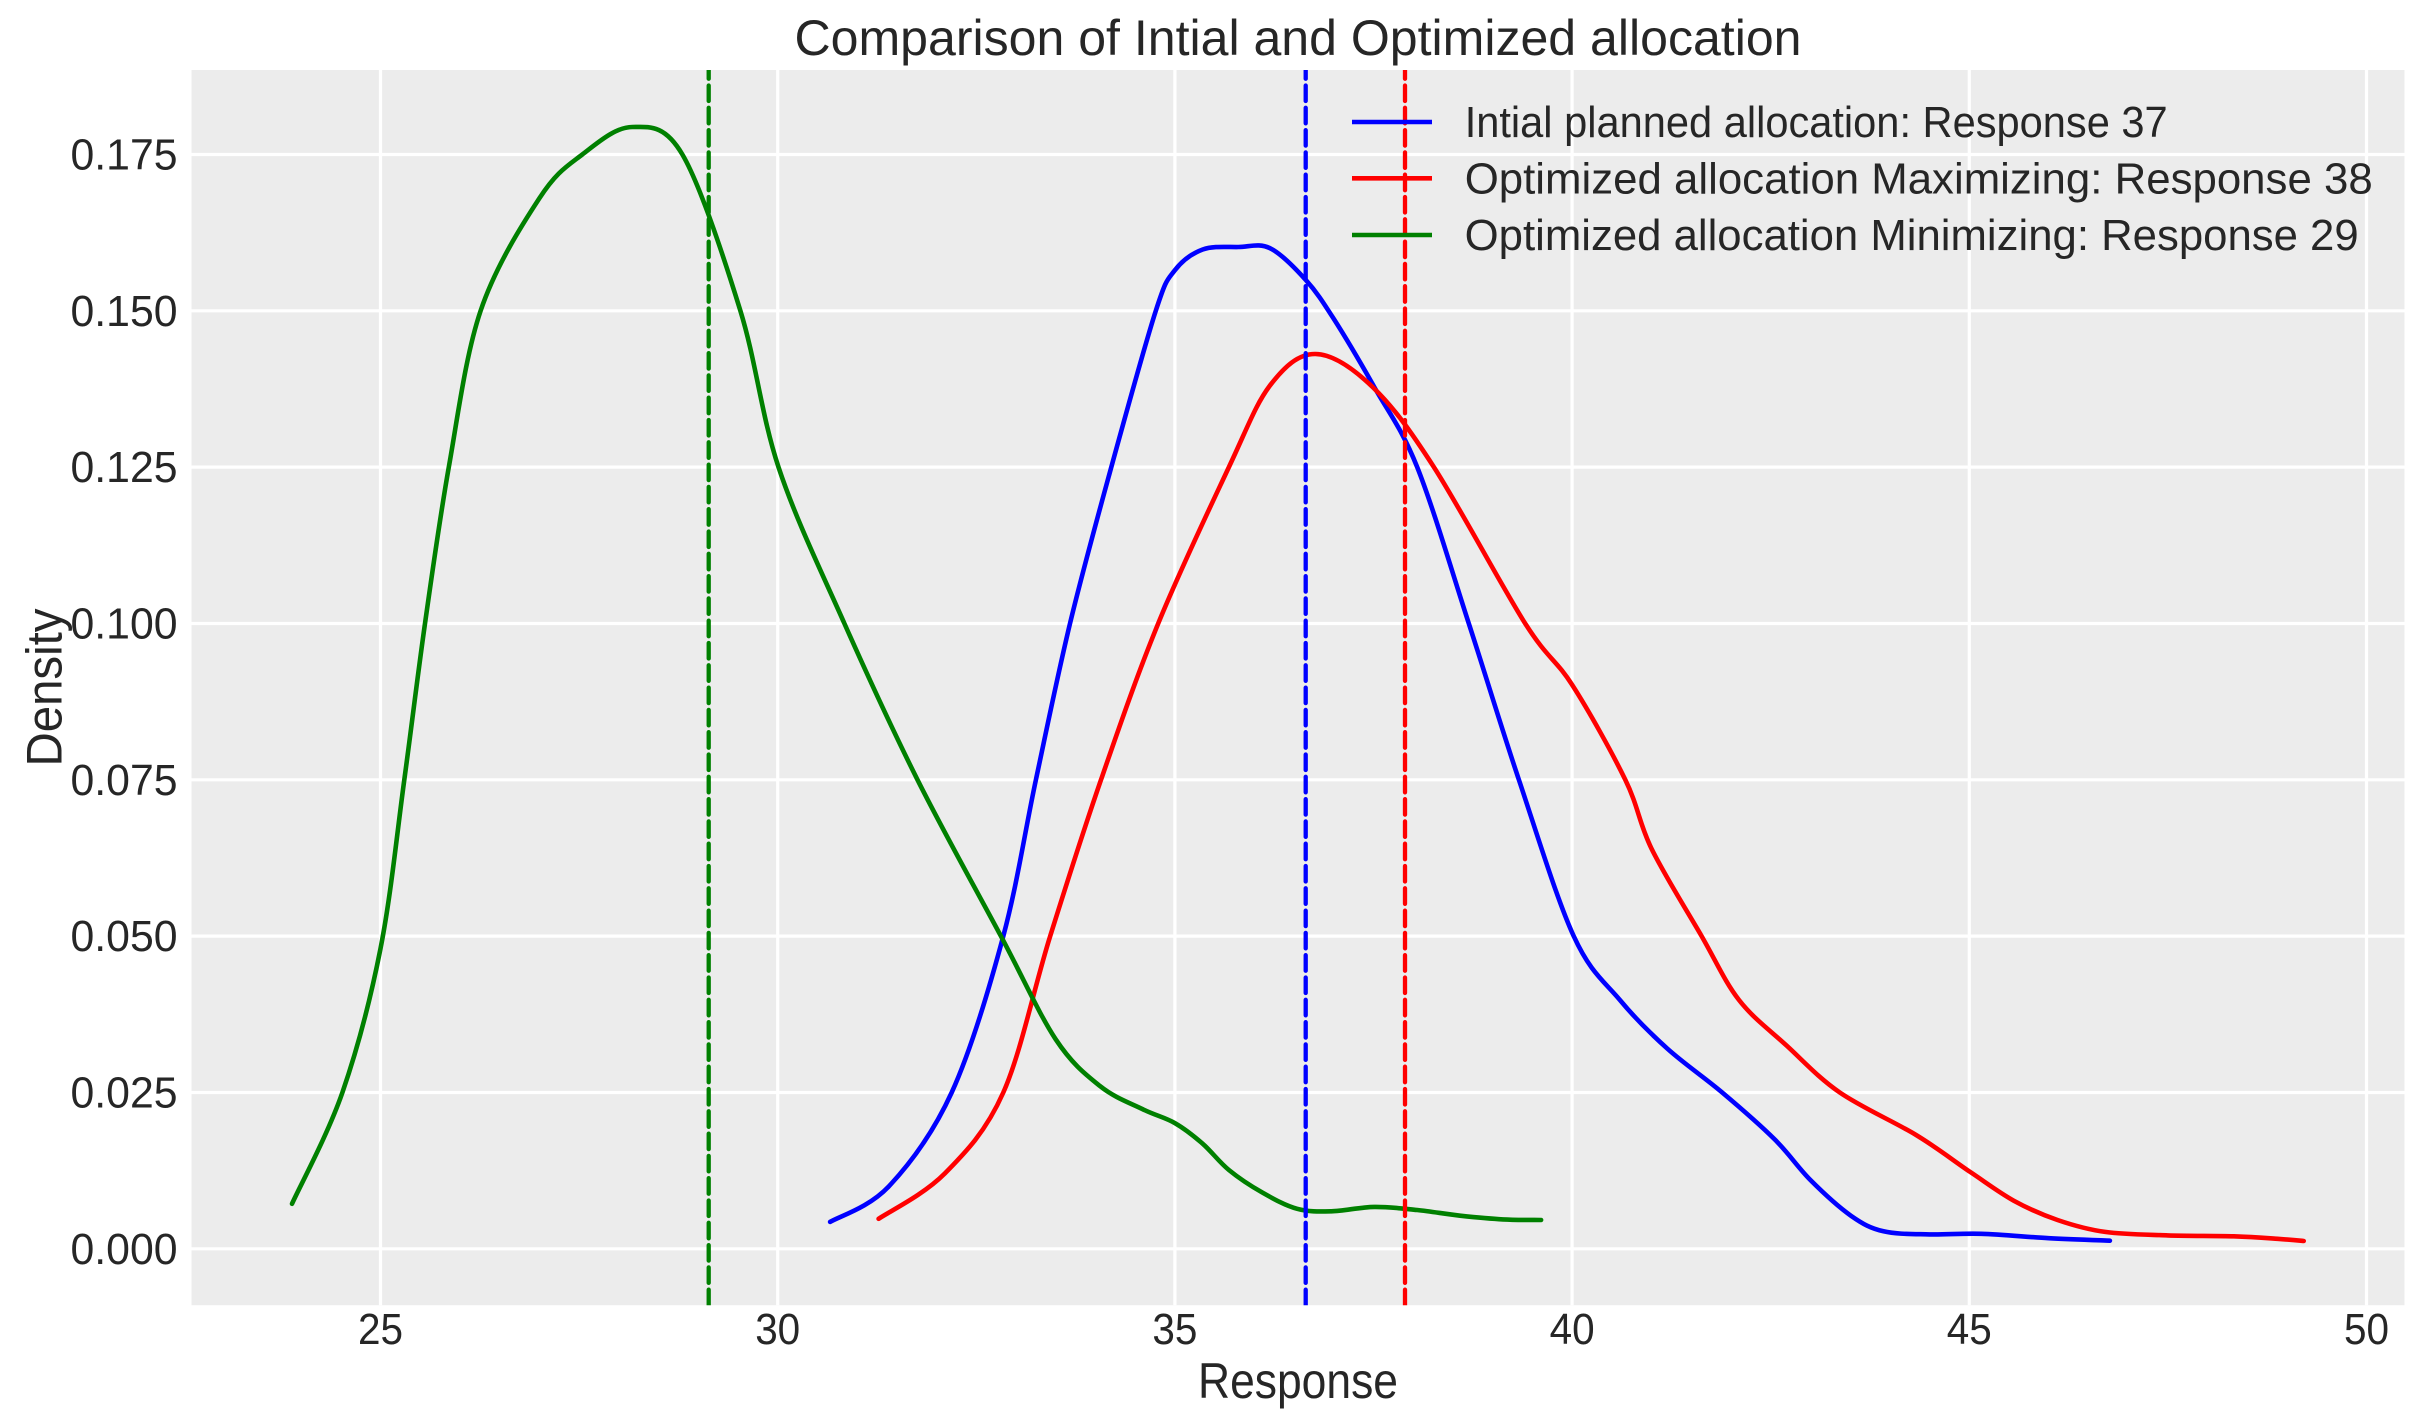 This screenshot has width=2423, height=1423. Describe the element at coordinates (1816, 123) in the screenshot. I see `svg-text:Intial planned allocation: Res: Intial planned allocation: Response 37` at that location.